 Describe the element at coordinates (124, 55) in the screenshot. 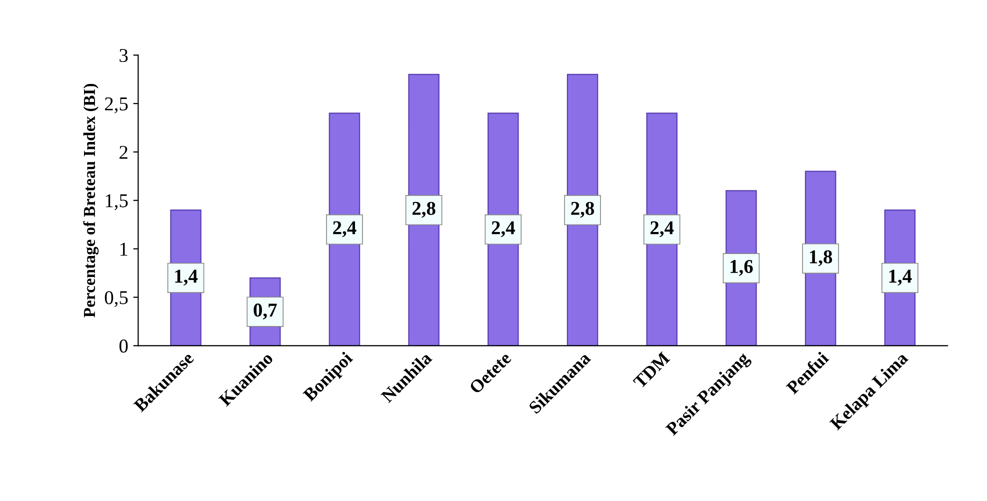

I see `y-tick-label: 3` at that location.